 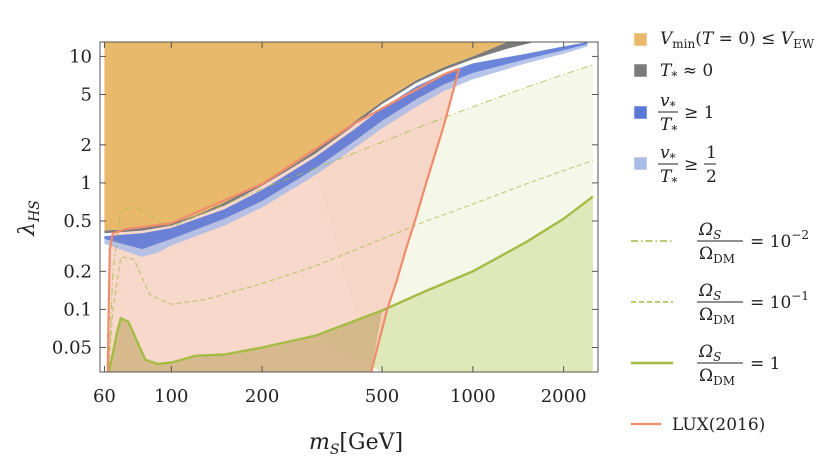 I want to click on legend-relic-1e-1-frac-den: ΩDM, so click(x=717, y=316).